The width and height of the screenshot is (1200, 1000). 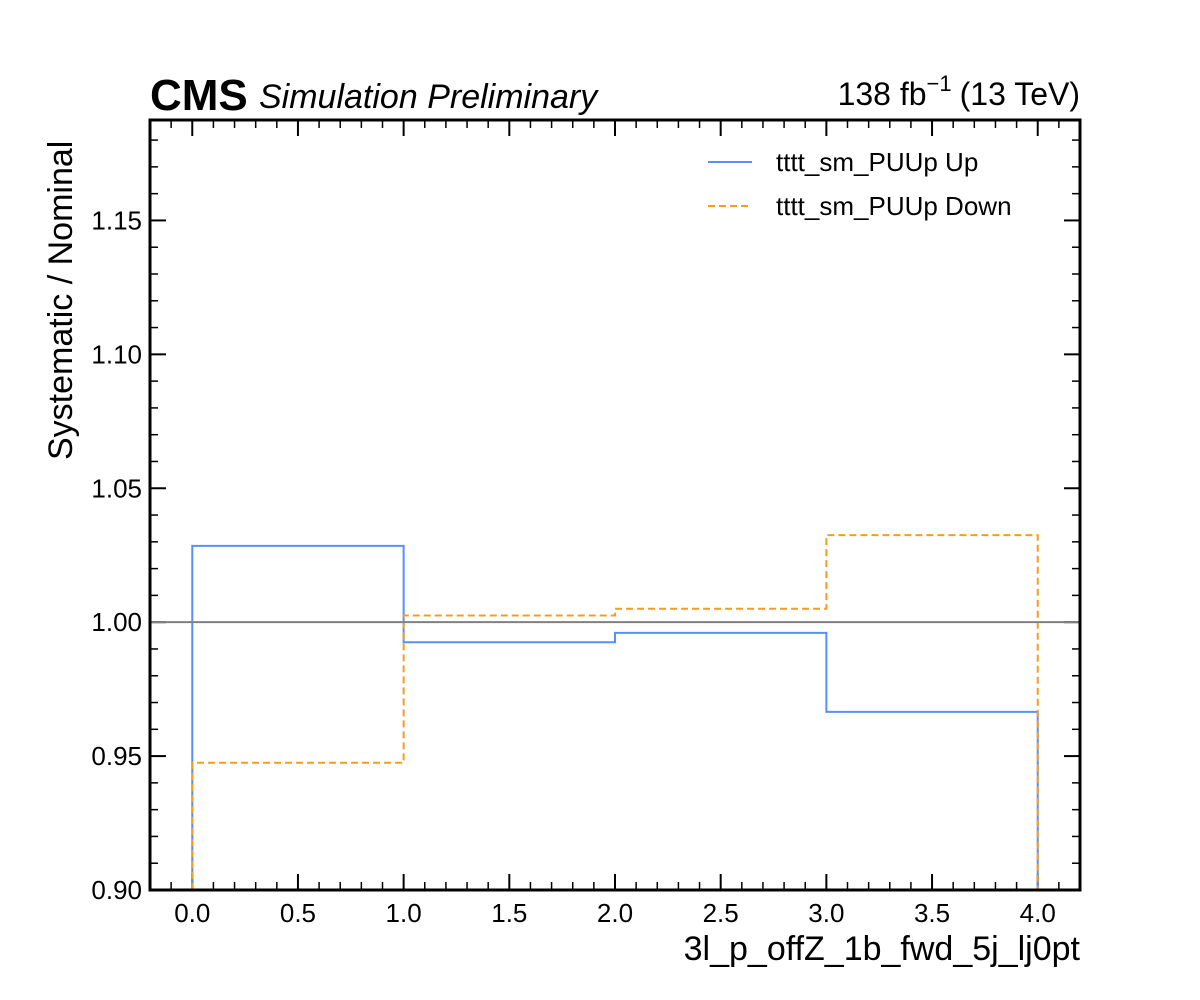 What do you see at coordinates (298, 913) in the screenshot?
I see `x-tick-label: 0.5` at bounding box center [298, 913].